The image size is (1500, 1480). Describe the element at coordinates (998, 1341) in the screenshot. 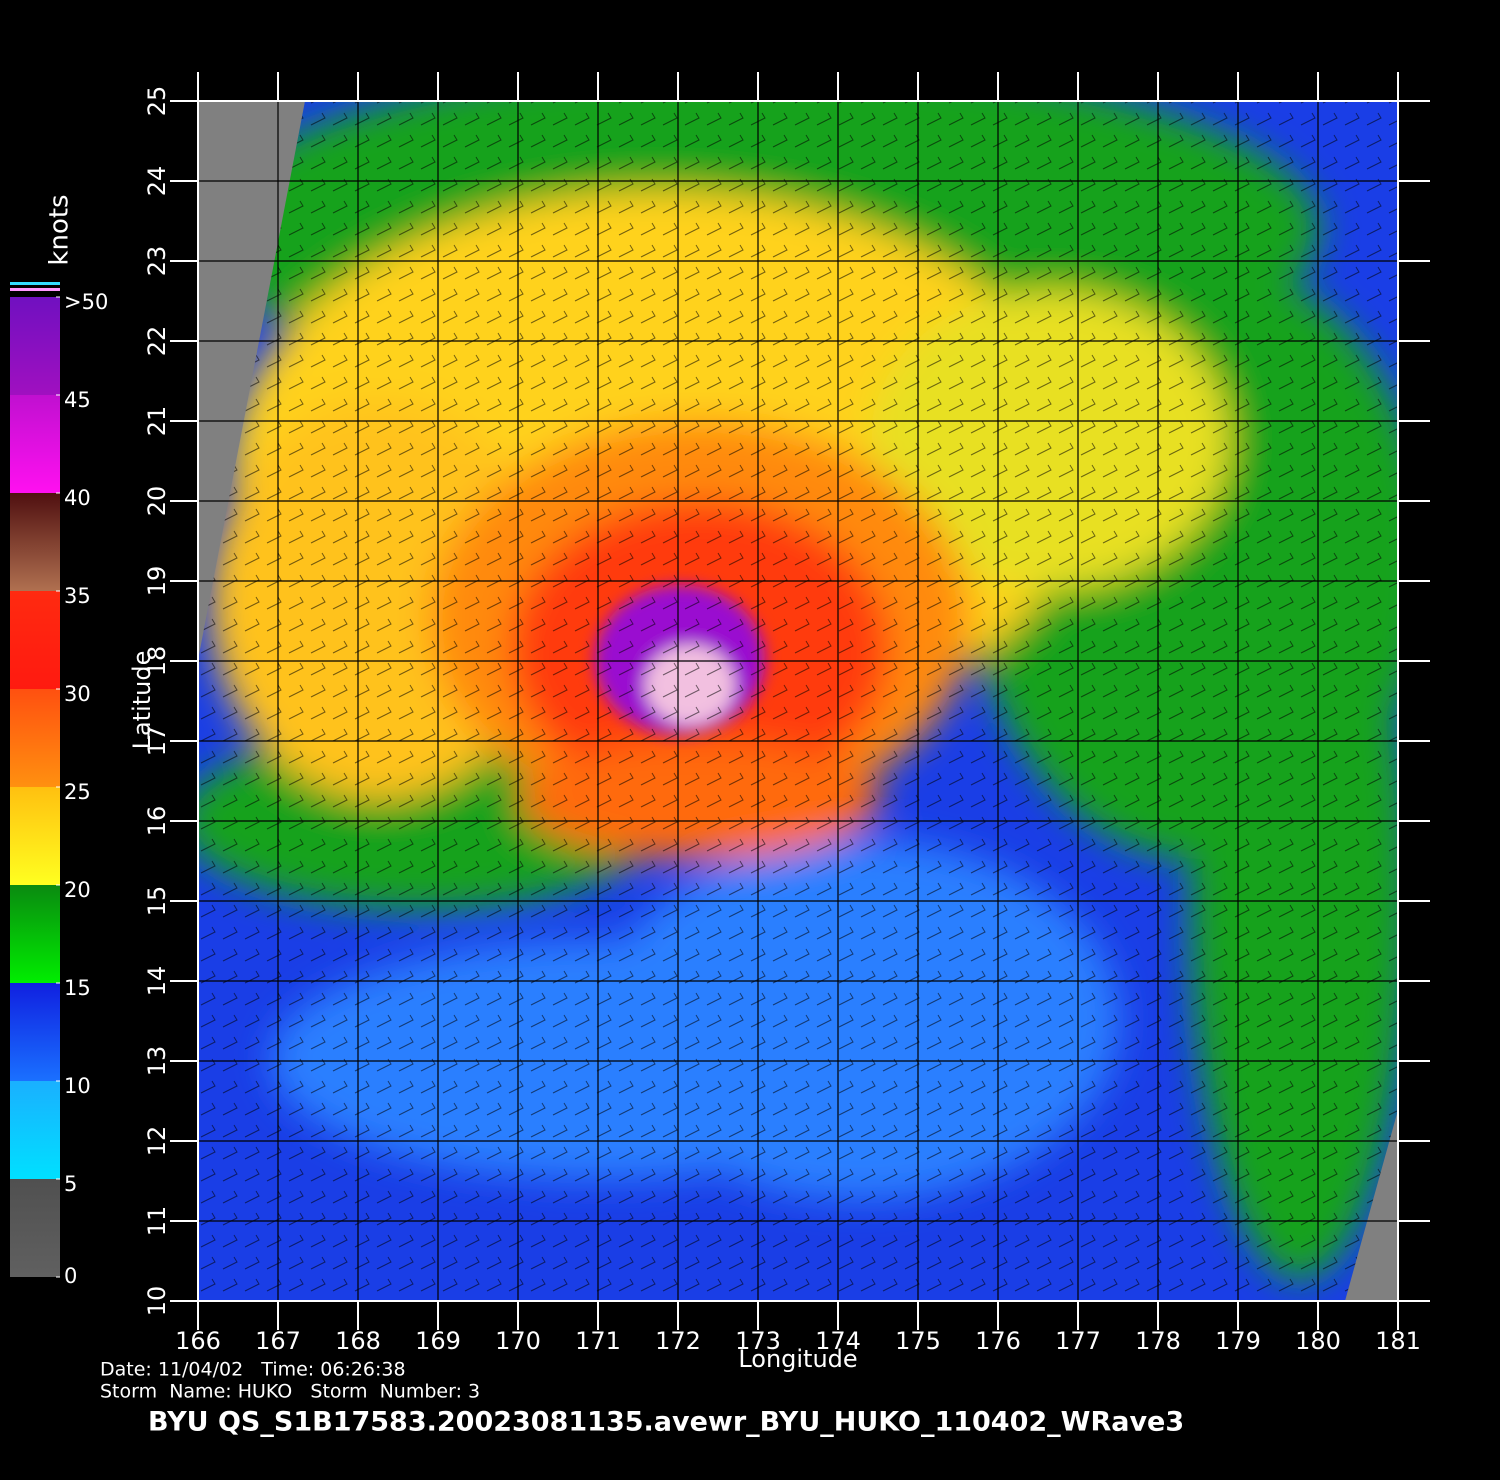

I see `x-tick-label: 176` at that location.